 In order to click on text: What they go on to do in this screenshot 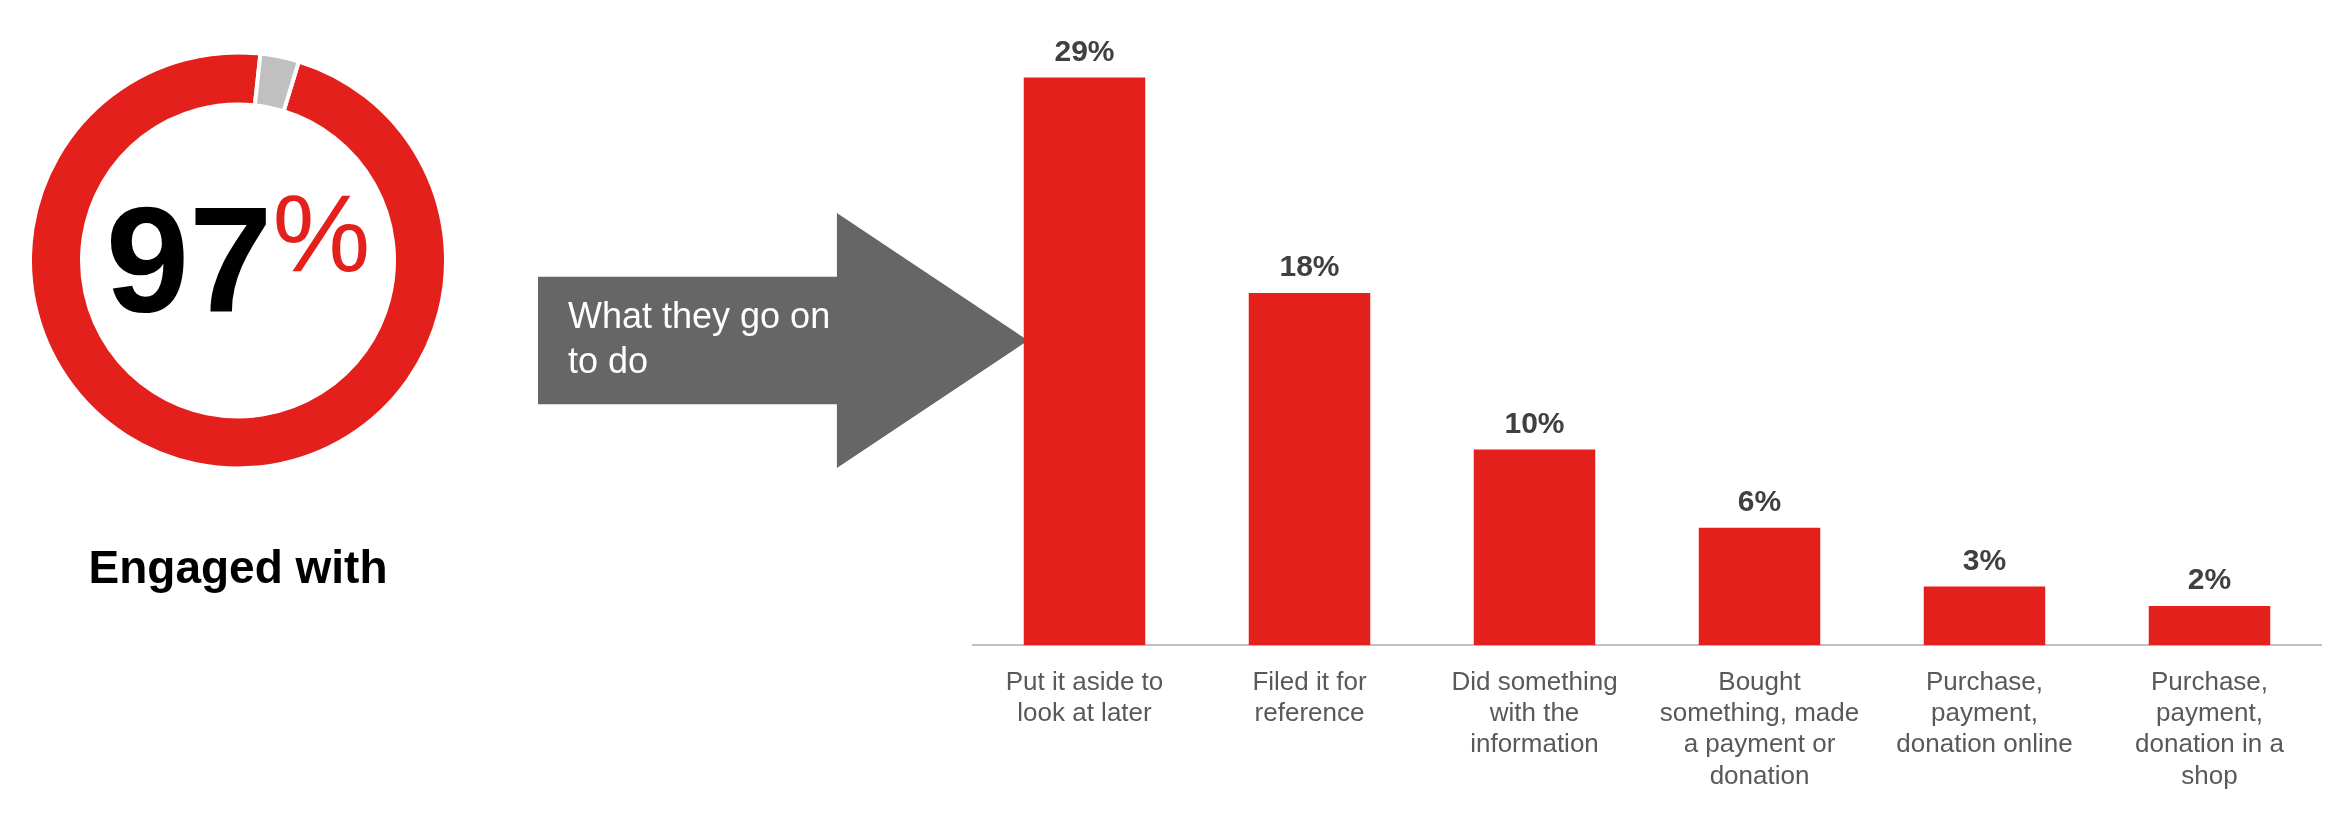, I will do `click(700, 338)`.